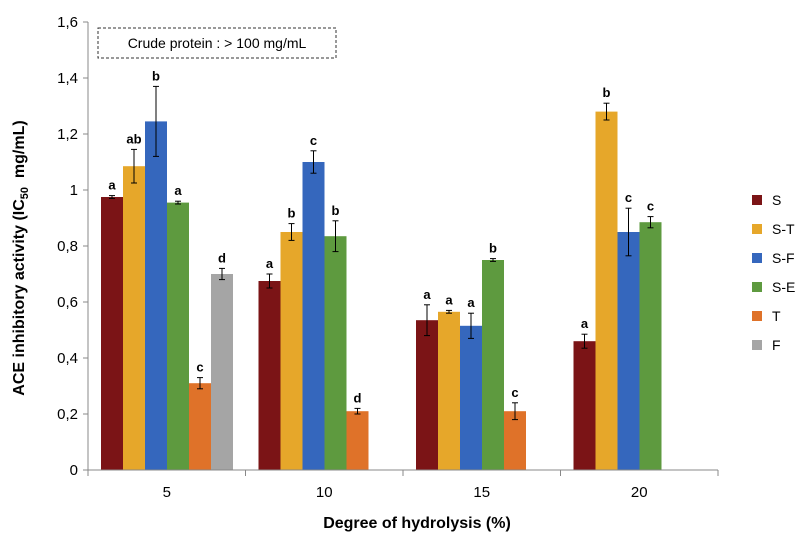 The height and width of the screenshot is (533, 796). I want to click on y-tick-label: 1,6, so click(67, 22).